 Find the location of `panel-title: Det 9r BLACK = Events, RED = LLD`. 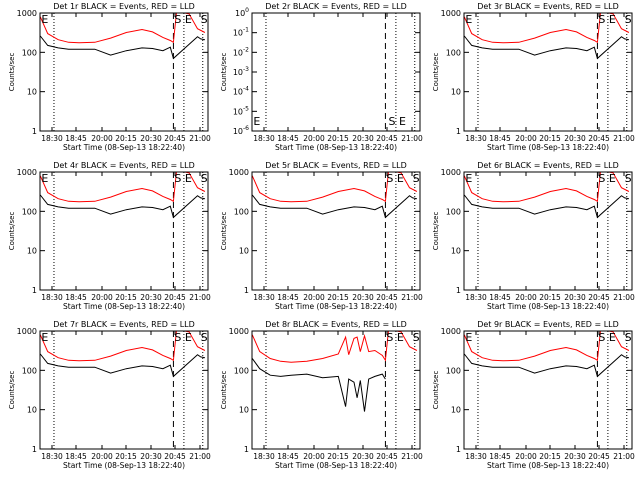

panel-title: Det 9r BLACK = Events, RED = LLD is located at coordinates (548, 324).